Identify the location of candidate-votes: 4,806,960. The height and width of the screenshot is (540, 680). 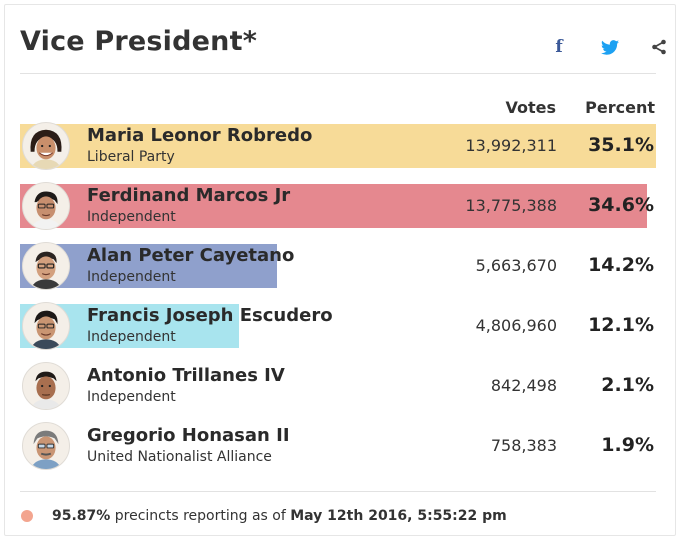
(516, 325).